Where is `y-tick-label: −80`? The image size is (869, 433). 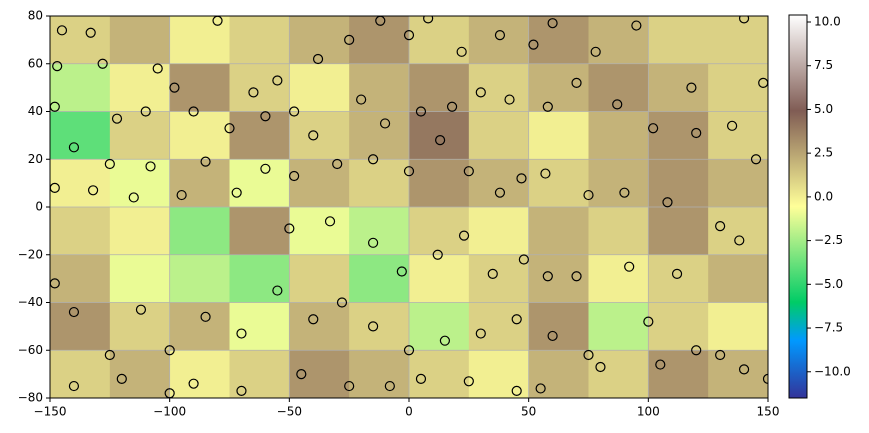 y-tick-label: −80 is located at coordinates (30, 398).